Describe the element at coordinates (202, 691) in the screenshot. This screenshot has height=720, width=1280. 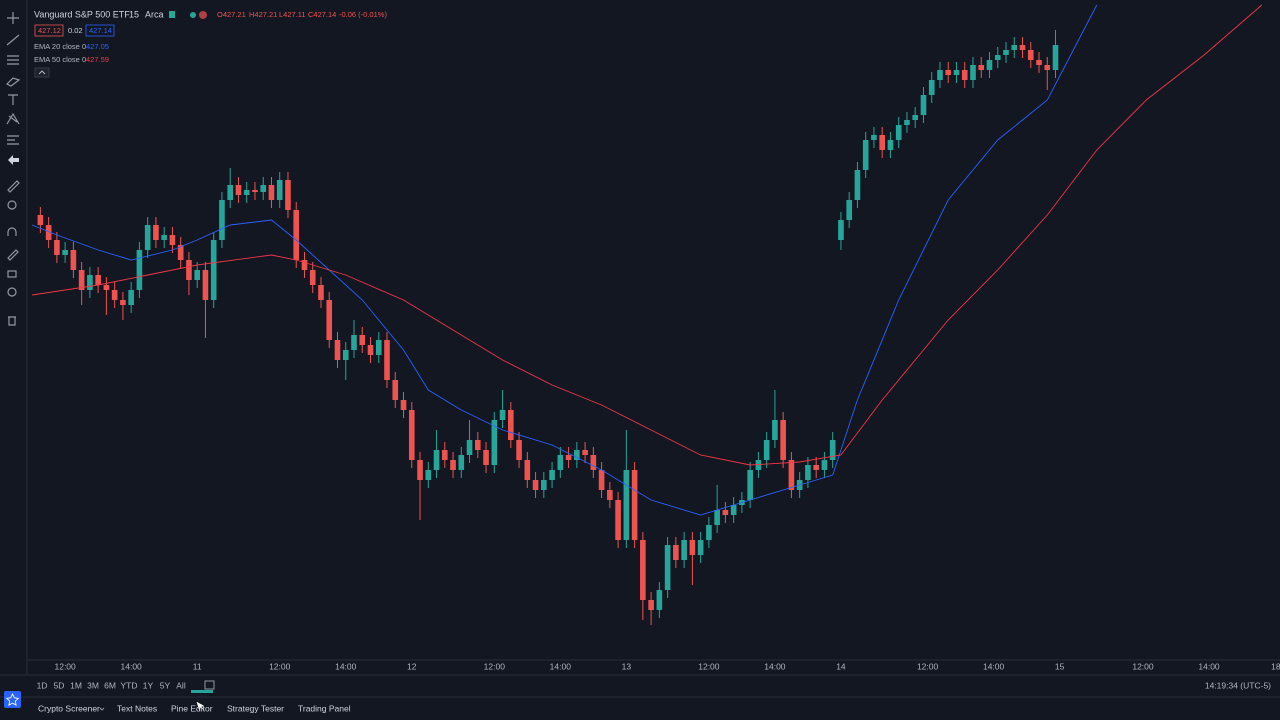
I see `scroll-indicator` at that location.